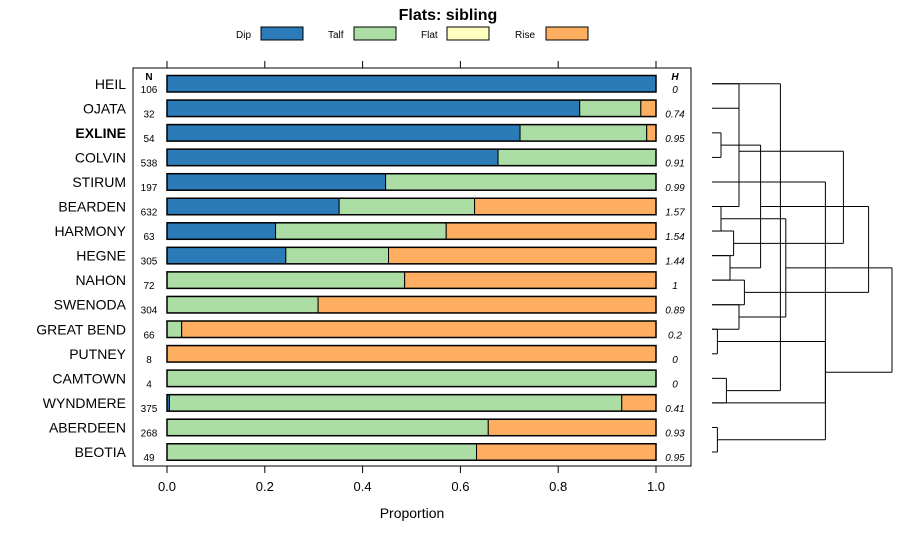 The width and height of the screenshot is (900, 540). Describe the element at coordinates (87, 427) in the screenshot. I see `row-label-aberdeen: ABERDEEN` at that location.